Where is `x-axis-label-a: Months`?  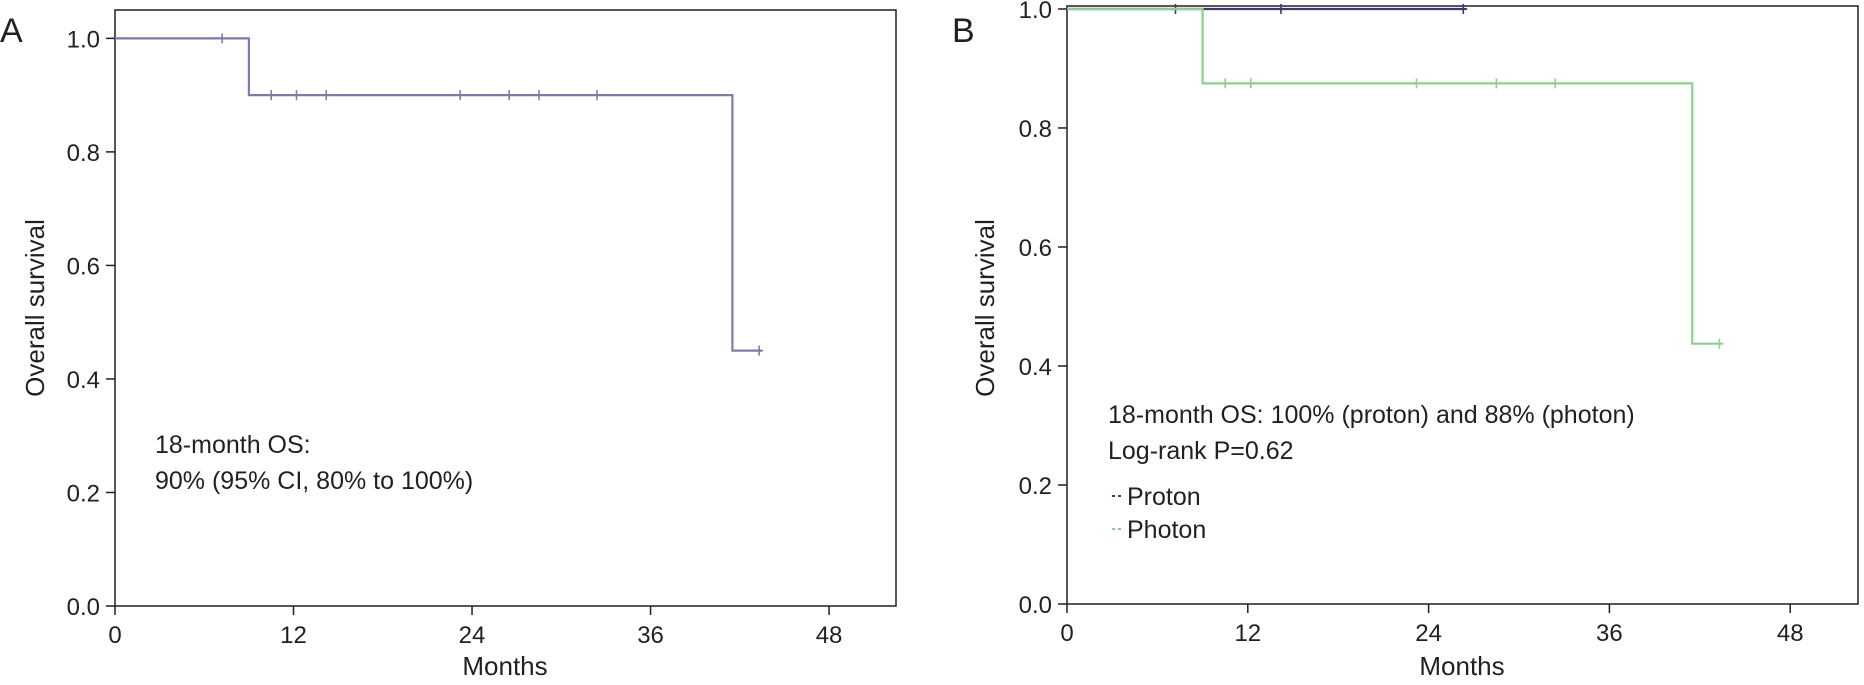
x-axis-label-a: Months is located at coordinates (504, 665).